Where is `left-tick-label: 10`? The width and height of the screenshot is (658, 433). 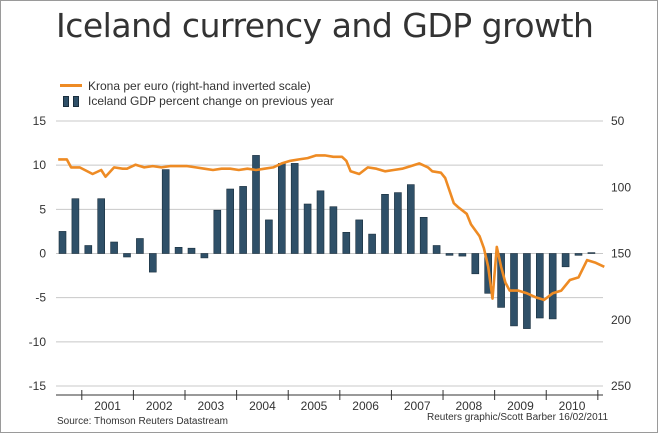
left-tick-label: 10 is located at coordinates (40, 165).